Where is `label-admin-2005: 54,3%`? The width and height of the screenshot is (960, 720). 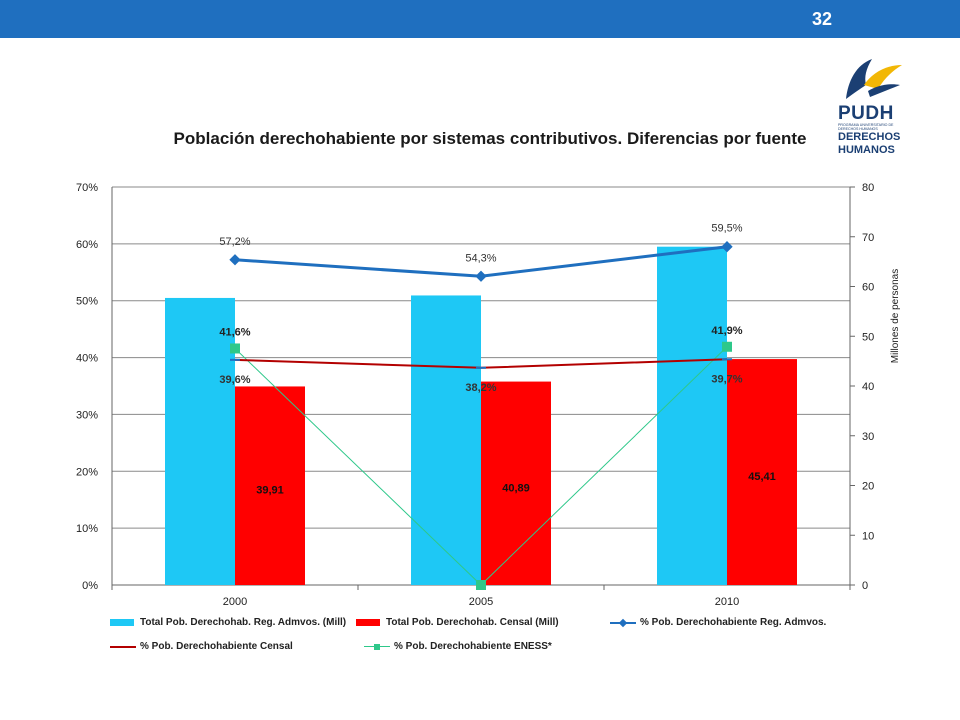 label-admin-2005: 54,3% is located at coordinates (480, 258).